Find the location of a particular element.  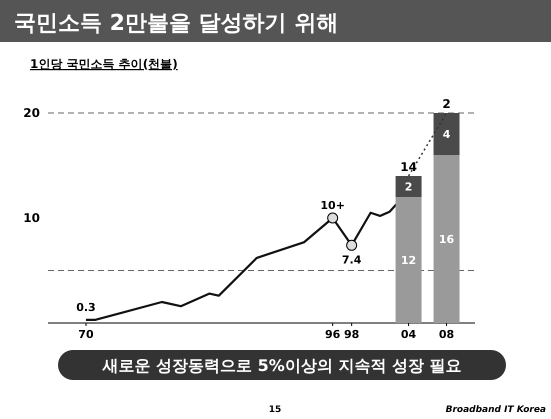

text: 새로운 성장동력으로 5%이상의 지속적 성장 필요 is located at coordinates (281, 365).